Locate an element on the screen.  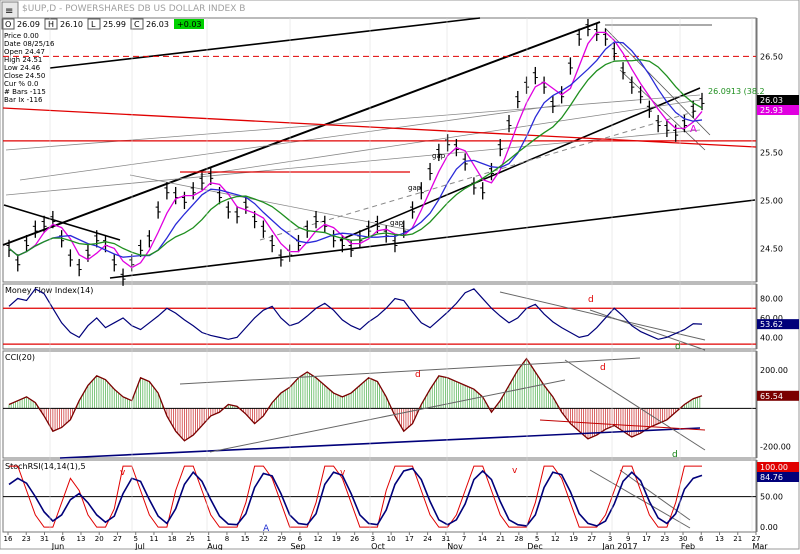
stoch-d-line is located at coordinates (355, 497).